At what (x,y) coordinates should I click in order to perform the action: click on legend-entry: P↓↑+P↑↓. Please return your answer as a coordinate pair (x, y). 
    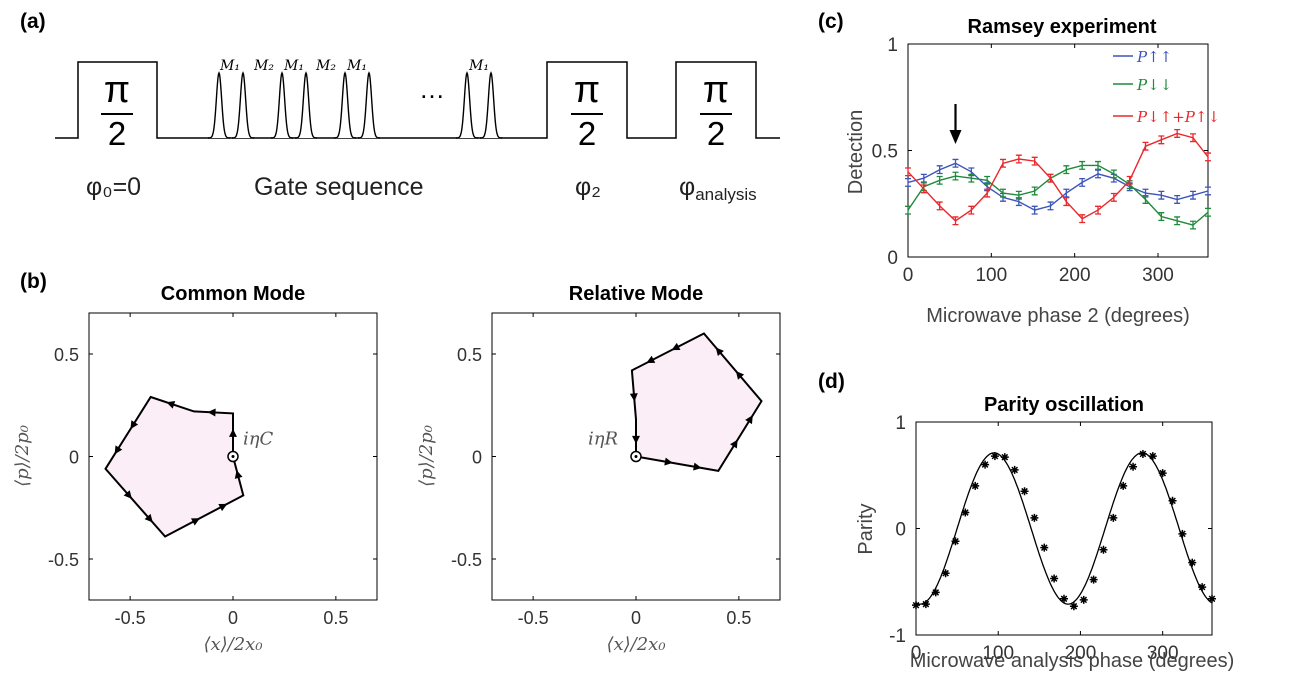
    Looking at the image, I should click on (1178, 117).